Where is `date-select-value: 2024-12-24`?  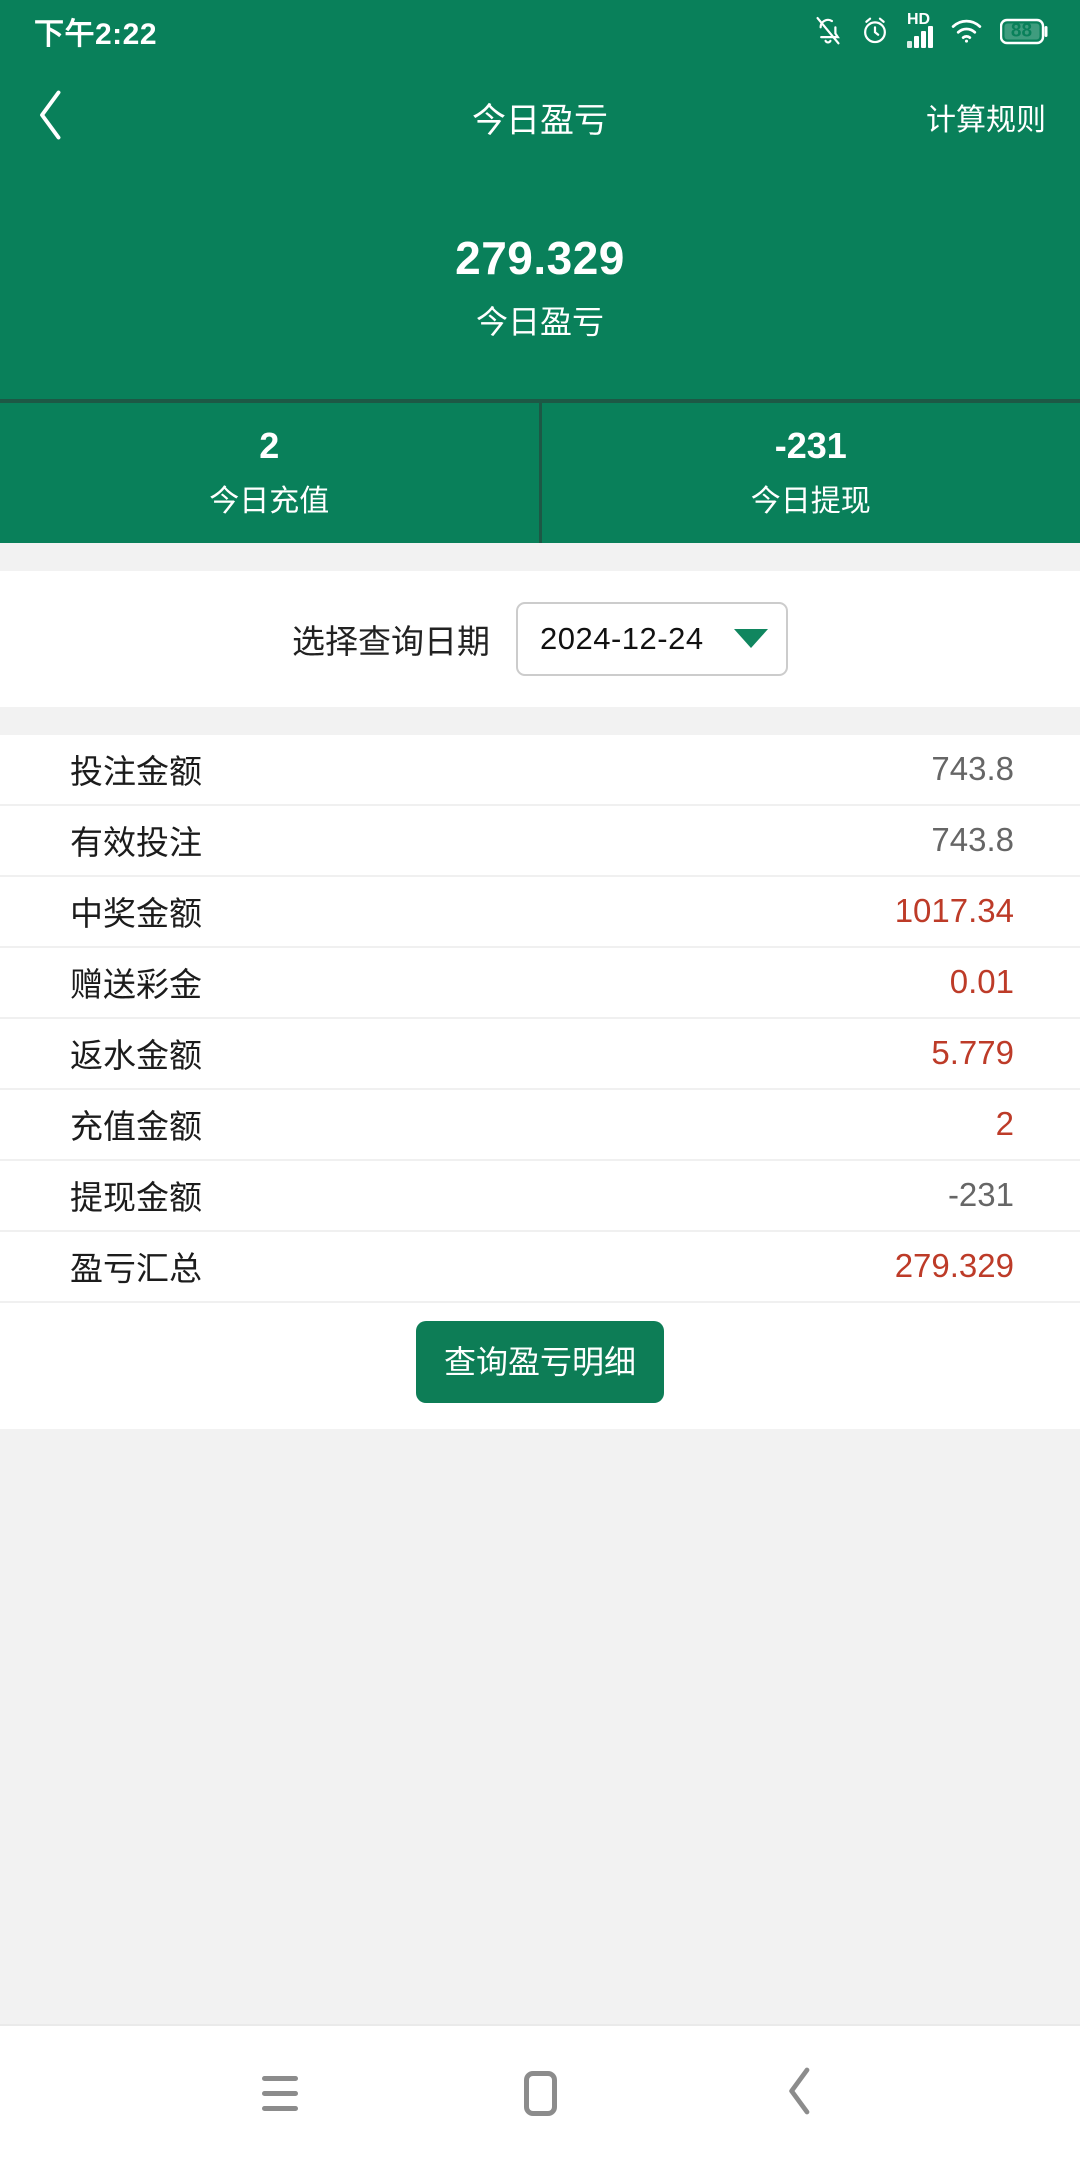 date-select-value: 2024-12-24 is located at coordinates (622, 638).